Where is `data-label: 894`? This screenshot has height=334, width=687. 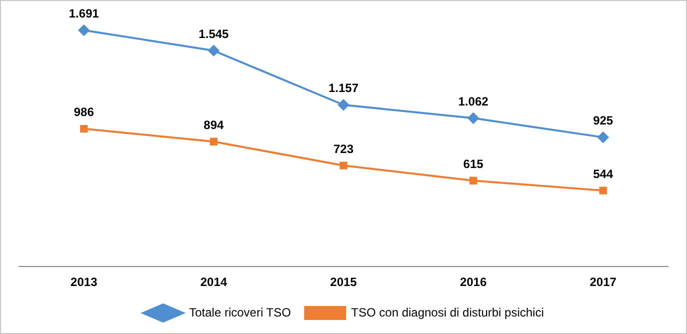 data-label: 894 is located at coordinates (214, 125).